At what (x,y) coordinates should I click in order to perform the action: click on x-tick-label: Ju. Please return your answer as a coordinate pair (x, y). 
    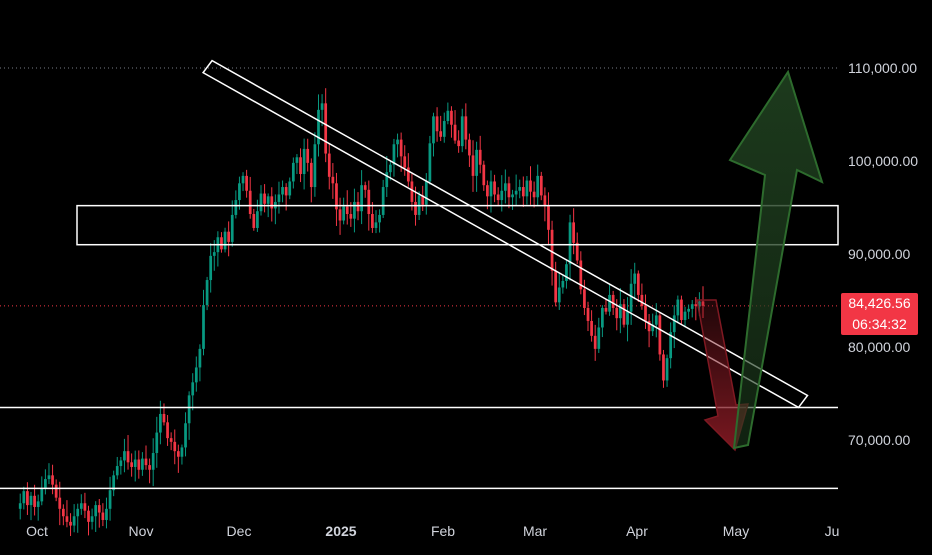
    Looking at the image, I should click on (832, 531).